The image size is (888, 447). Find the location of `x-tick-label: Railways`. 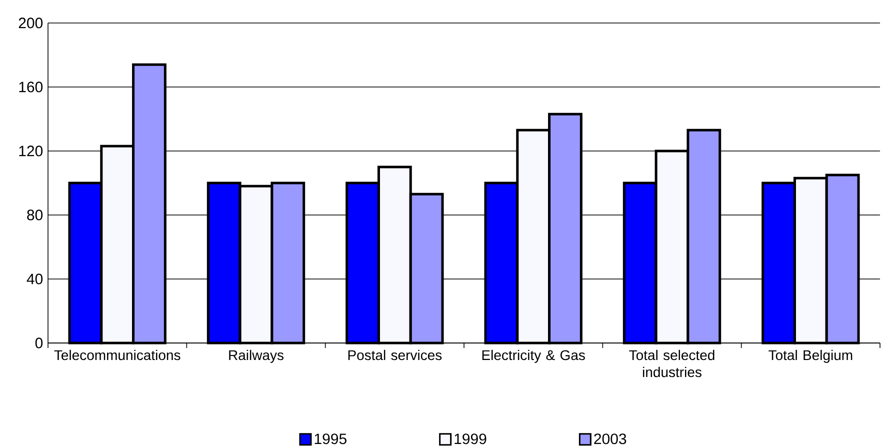

x-tick-label: Railways is located at coordinates (256, 356).